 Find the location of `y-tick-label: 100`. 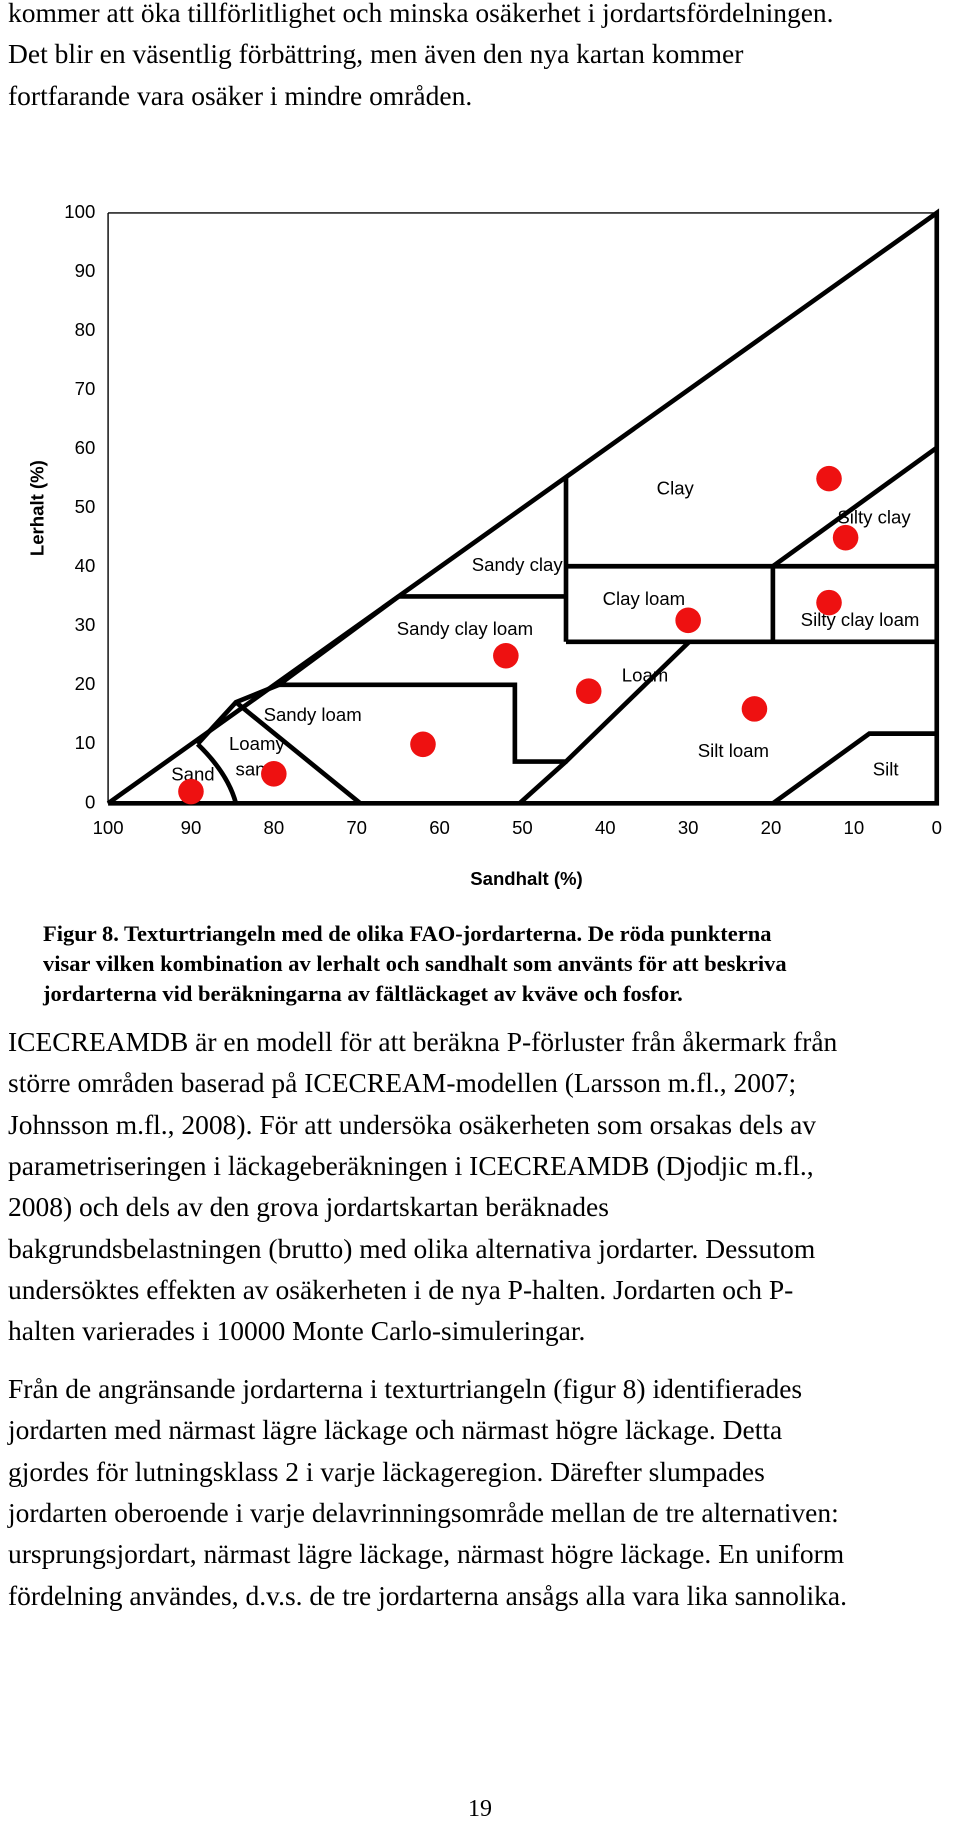

y-tick-label: 100 is located at coordinates (79, 211).